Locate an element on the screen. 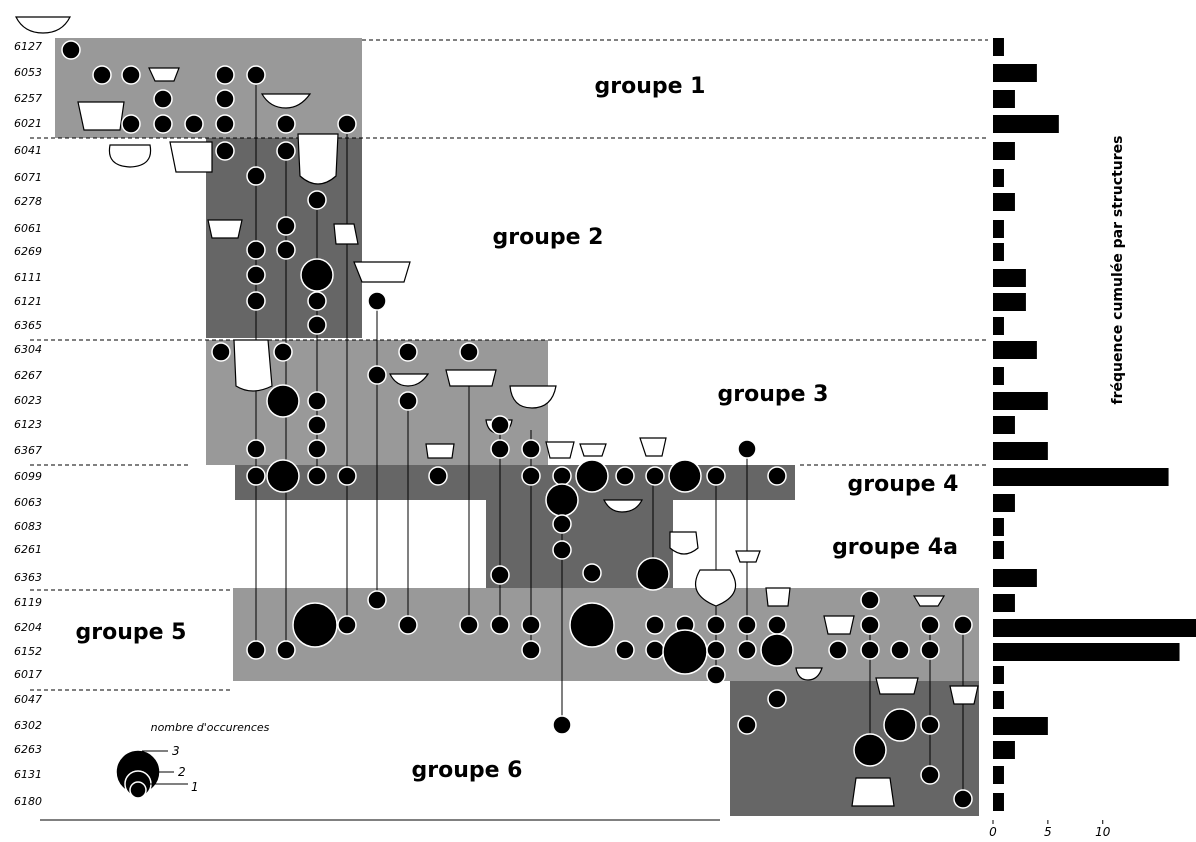 Image resolution: width=1196 pixels, height=842 pixels. group-label: groupe 4 is located at coordinates (902, 484).